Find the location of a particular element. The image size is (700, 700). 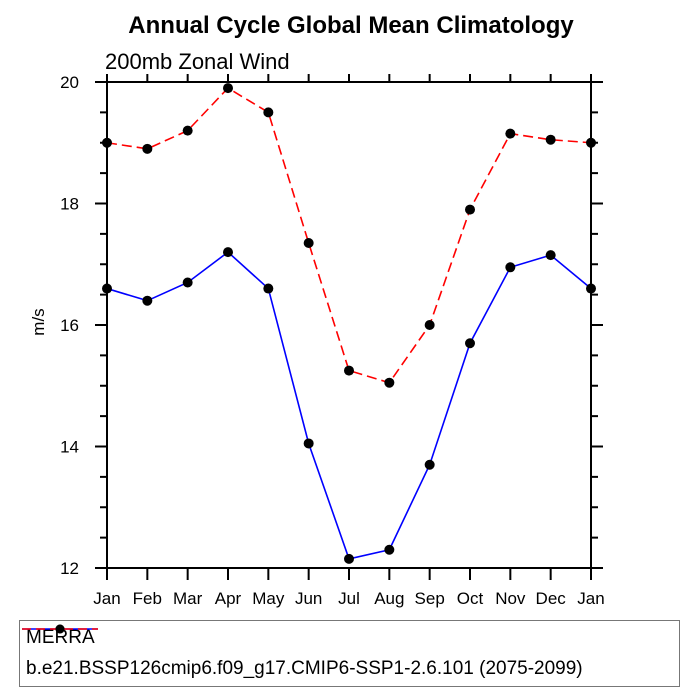

x-tick-label: Feb is located at coordinates (147, 598).